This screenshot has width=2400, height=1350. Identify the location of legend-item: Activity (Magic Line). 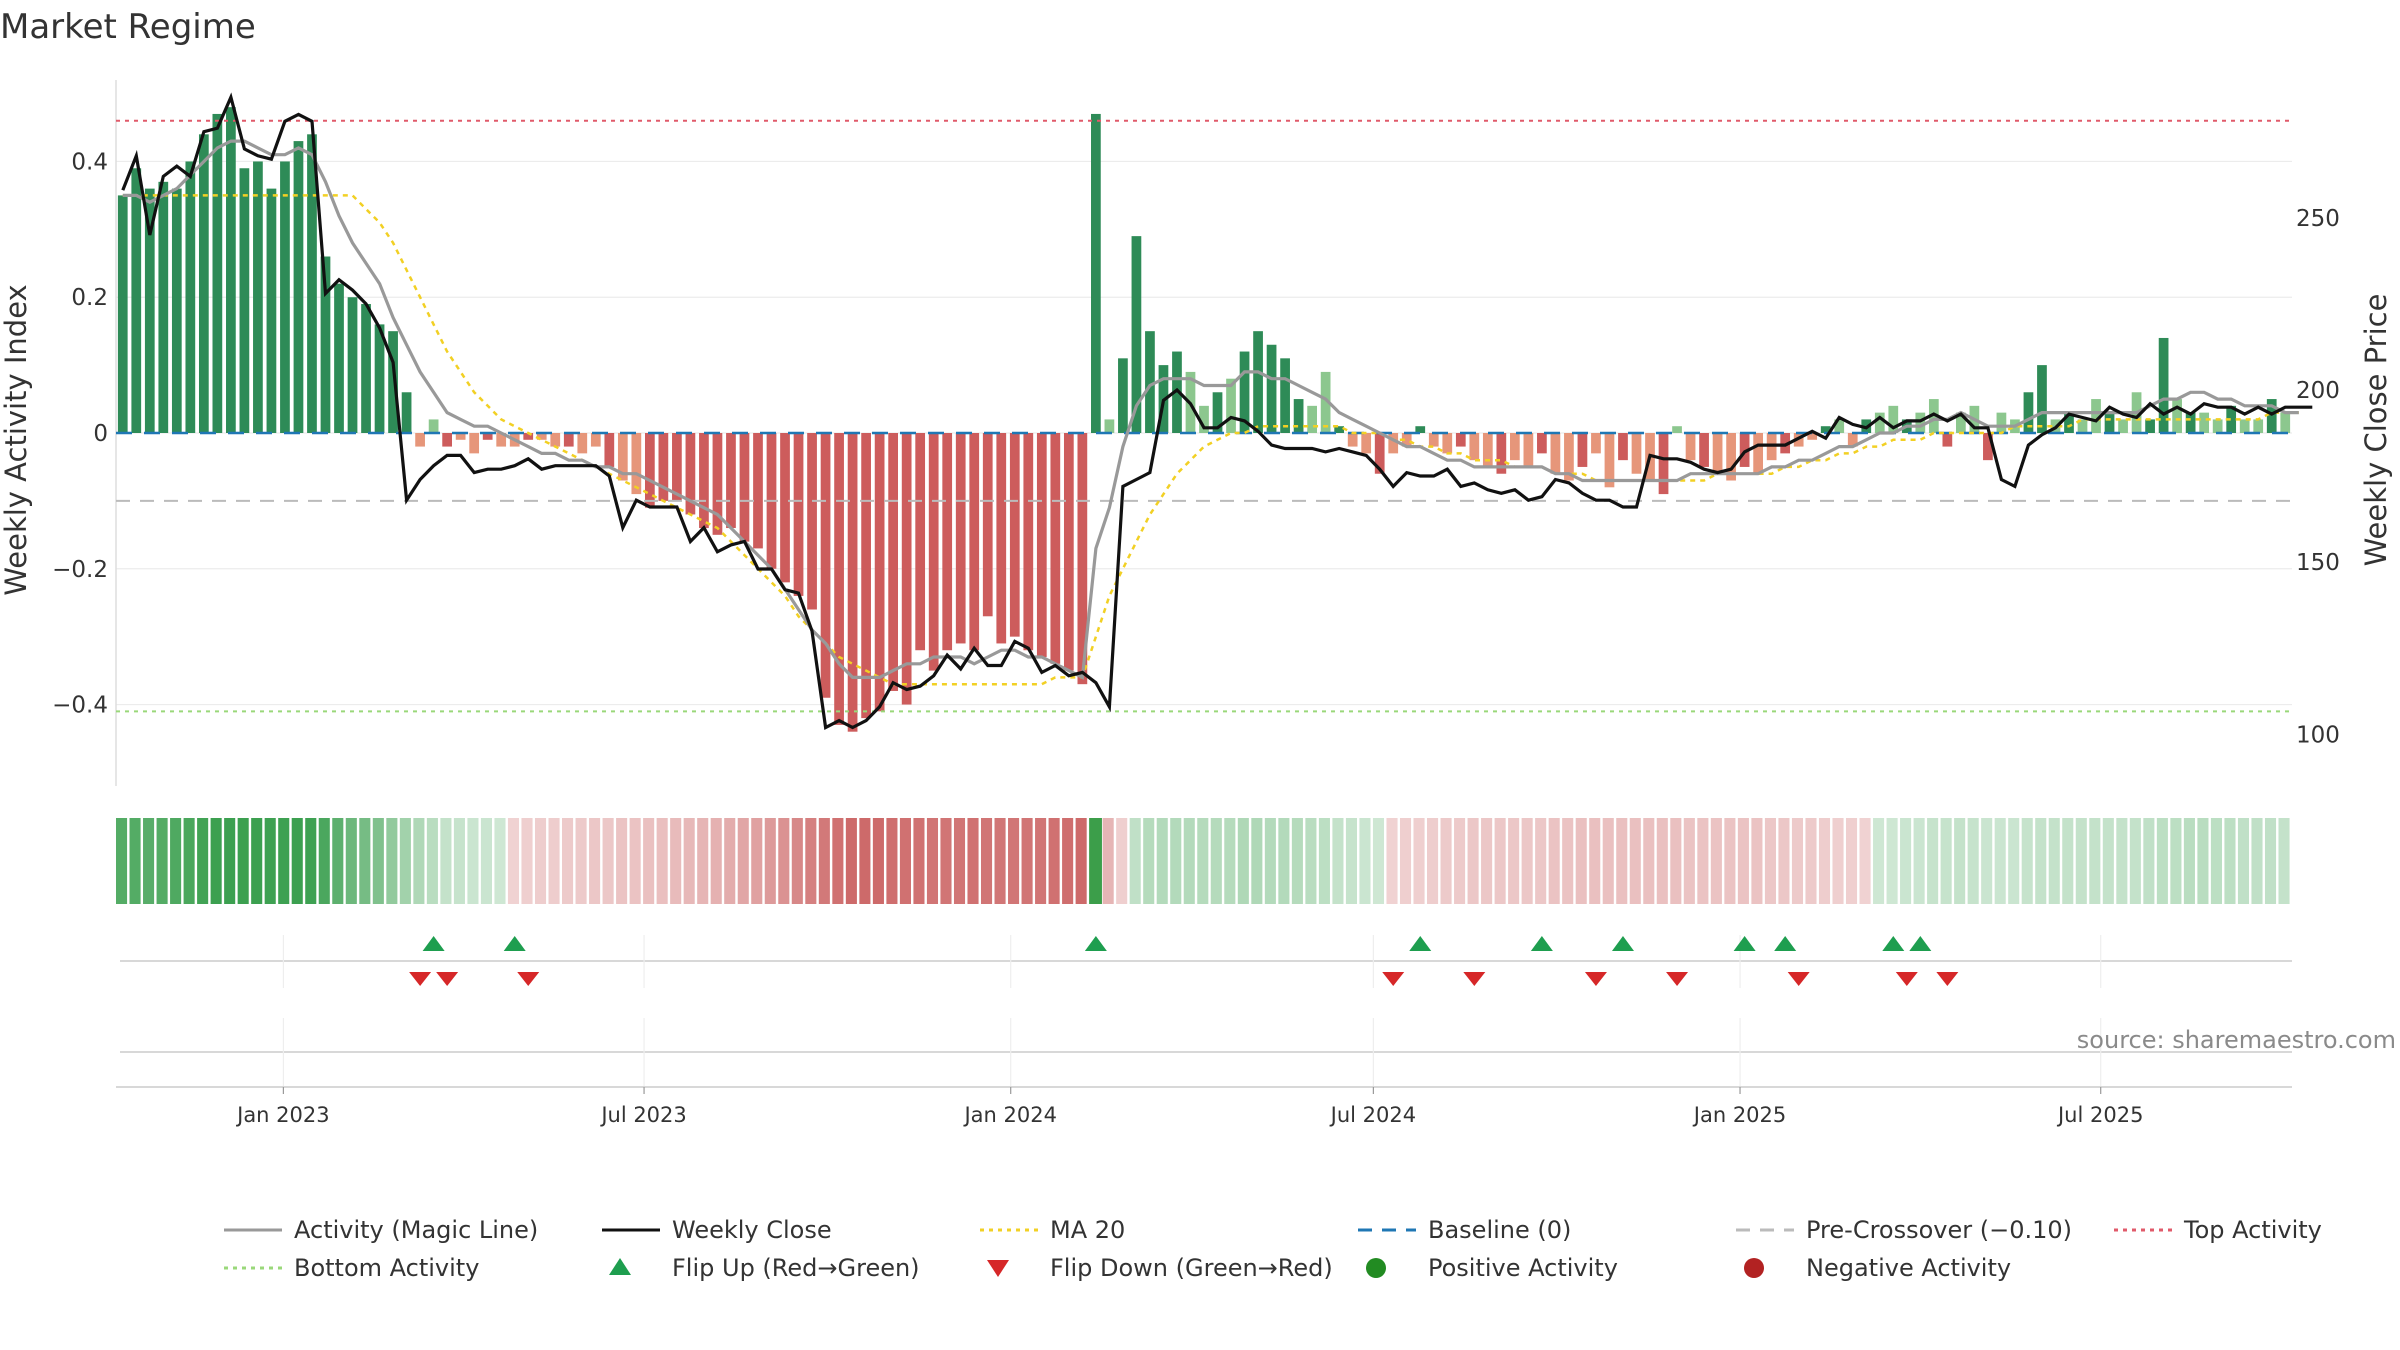
(381, 1230).